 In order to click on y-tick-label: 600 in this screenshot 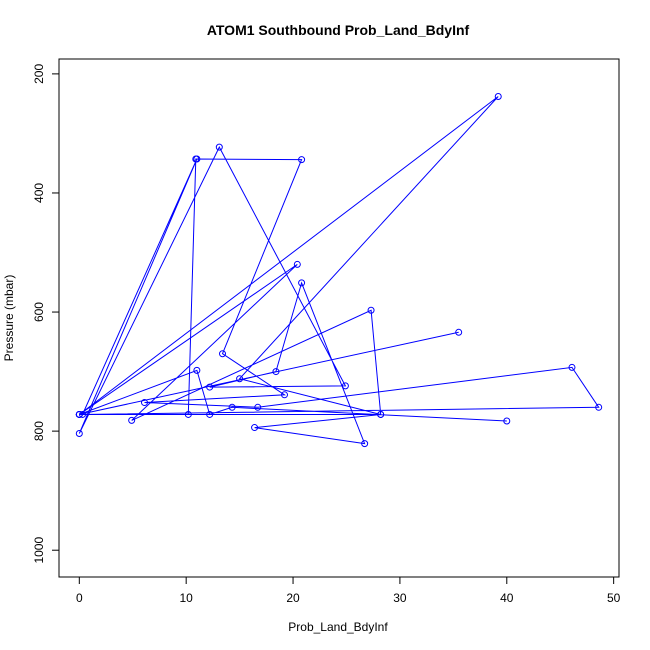, I will do `click(39, 312)`.